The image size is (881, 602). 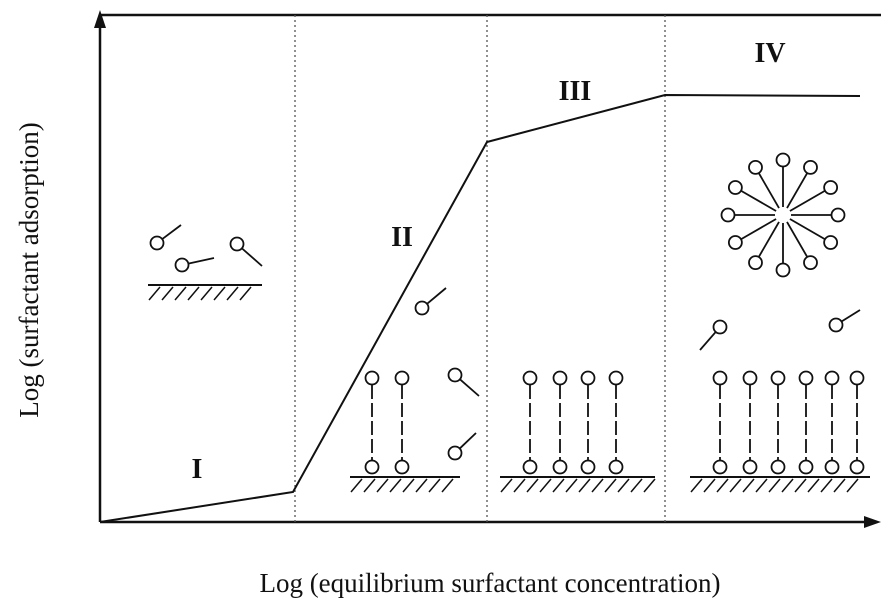 What do you see at coordinates (100, 19) in the screenshot?
I see `y-arrow` at bounding box center [100, 19].